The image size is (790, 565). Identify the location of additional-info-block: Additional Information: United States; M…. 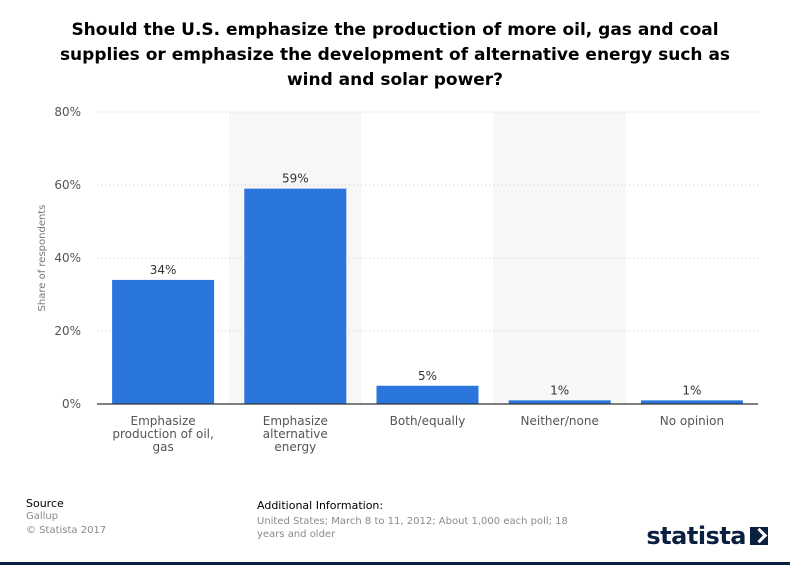
(417, 520).